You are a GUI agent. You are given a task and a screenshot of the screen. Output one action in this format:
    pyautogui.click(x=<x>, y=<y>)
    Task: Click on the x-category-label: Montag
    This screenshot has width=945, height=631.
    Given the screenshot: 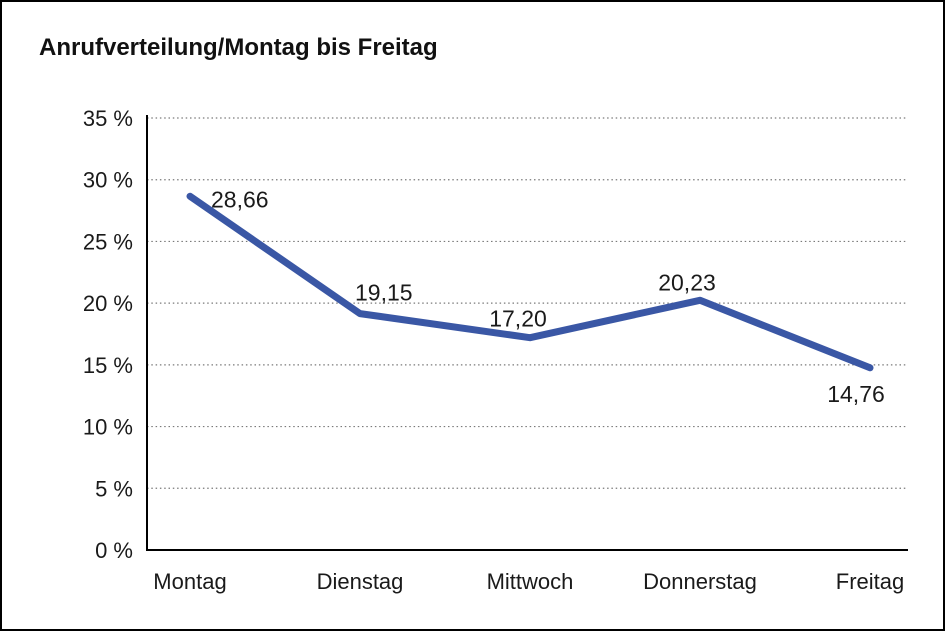 What is the action you would take?
    pyautogui.click(x=189, y=581)
    